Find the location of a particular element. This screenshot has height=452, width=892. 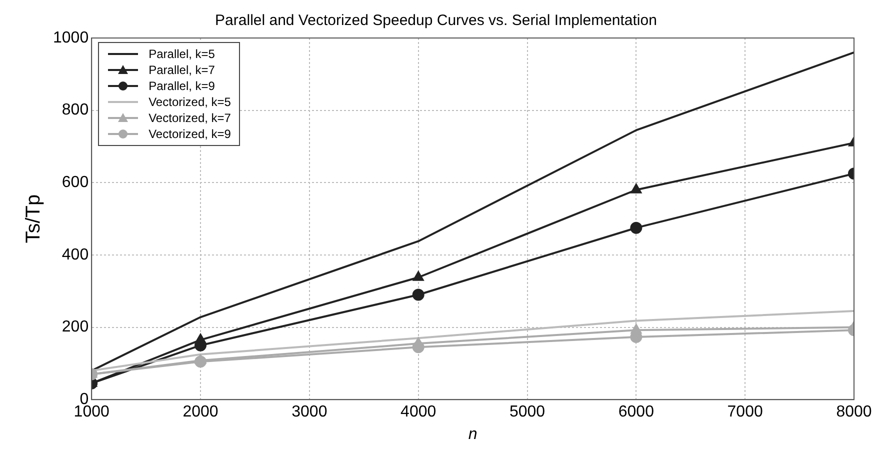

x-tick-label: 3000 is located at coordinates (310, 412).